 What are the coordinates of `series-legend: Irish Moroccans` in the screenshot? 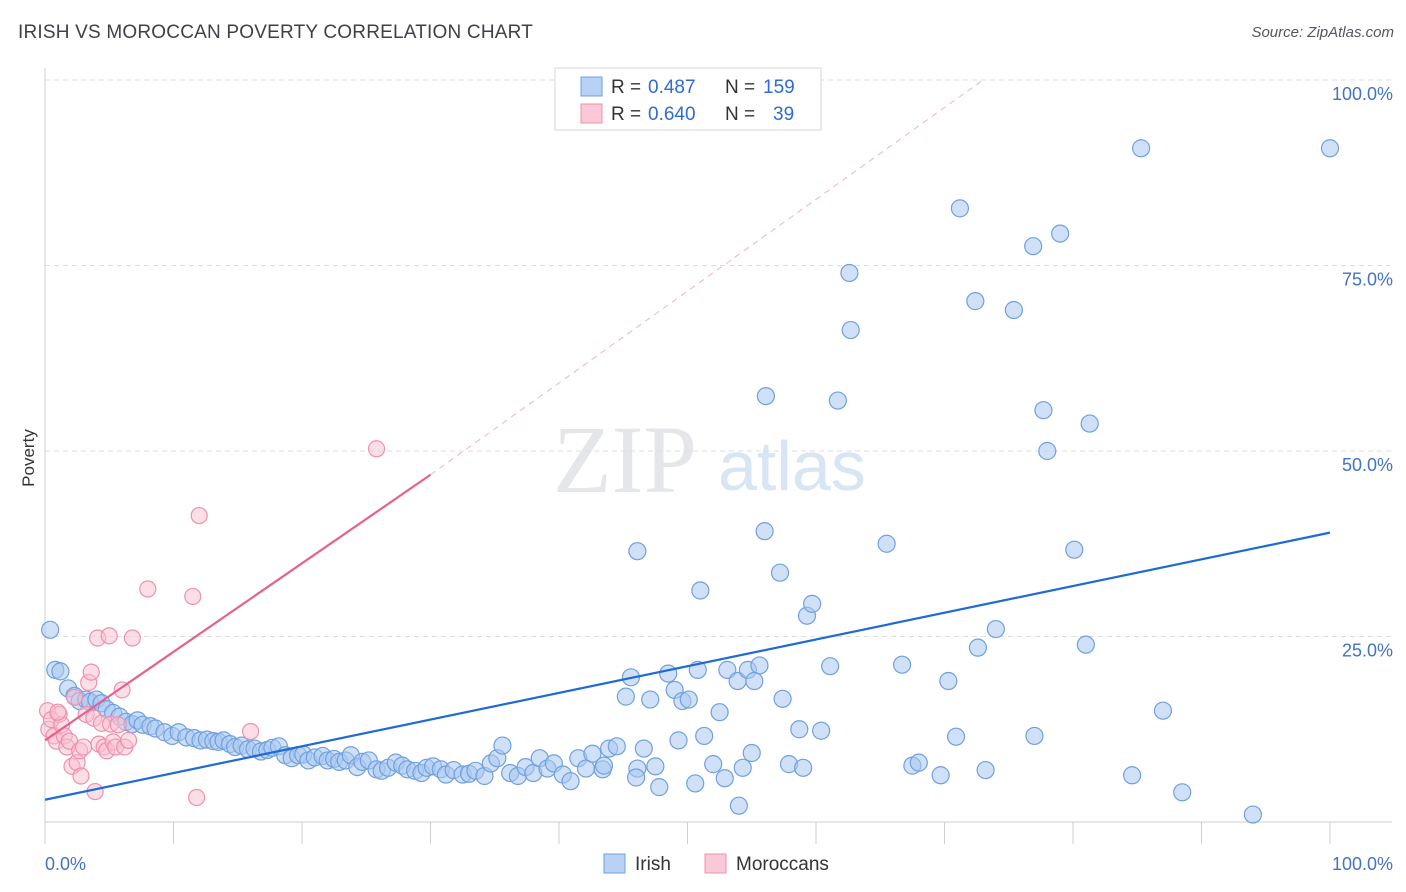 It's located at (716, 864).